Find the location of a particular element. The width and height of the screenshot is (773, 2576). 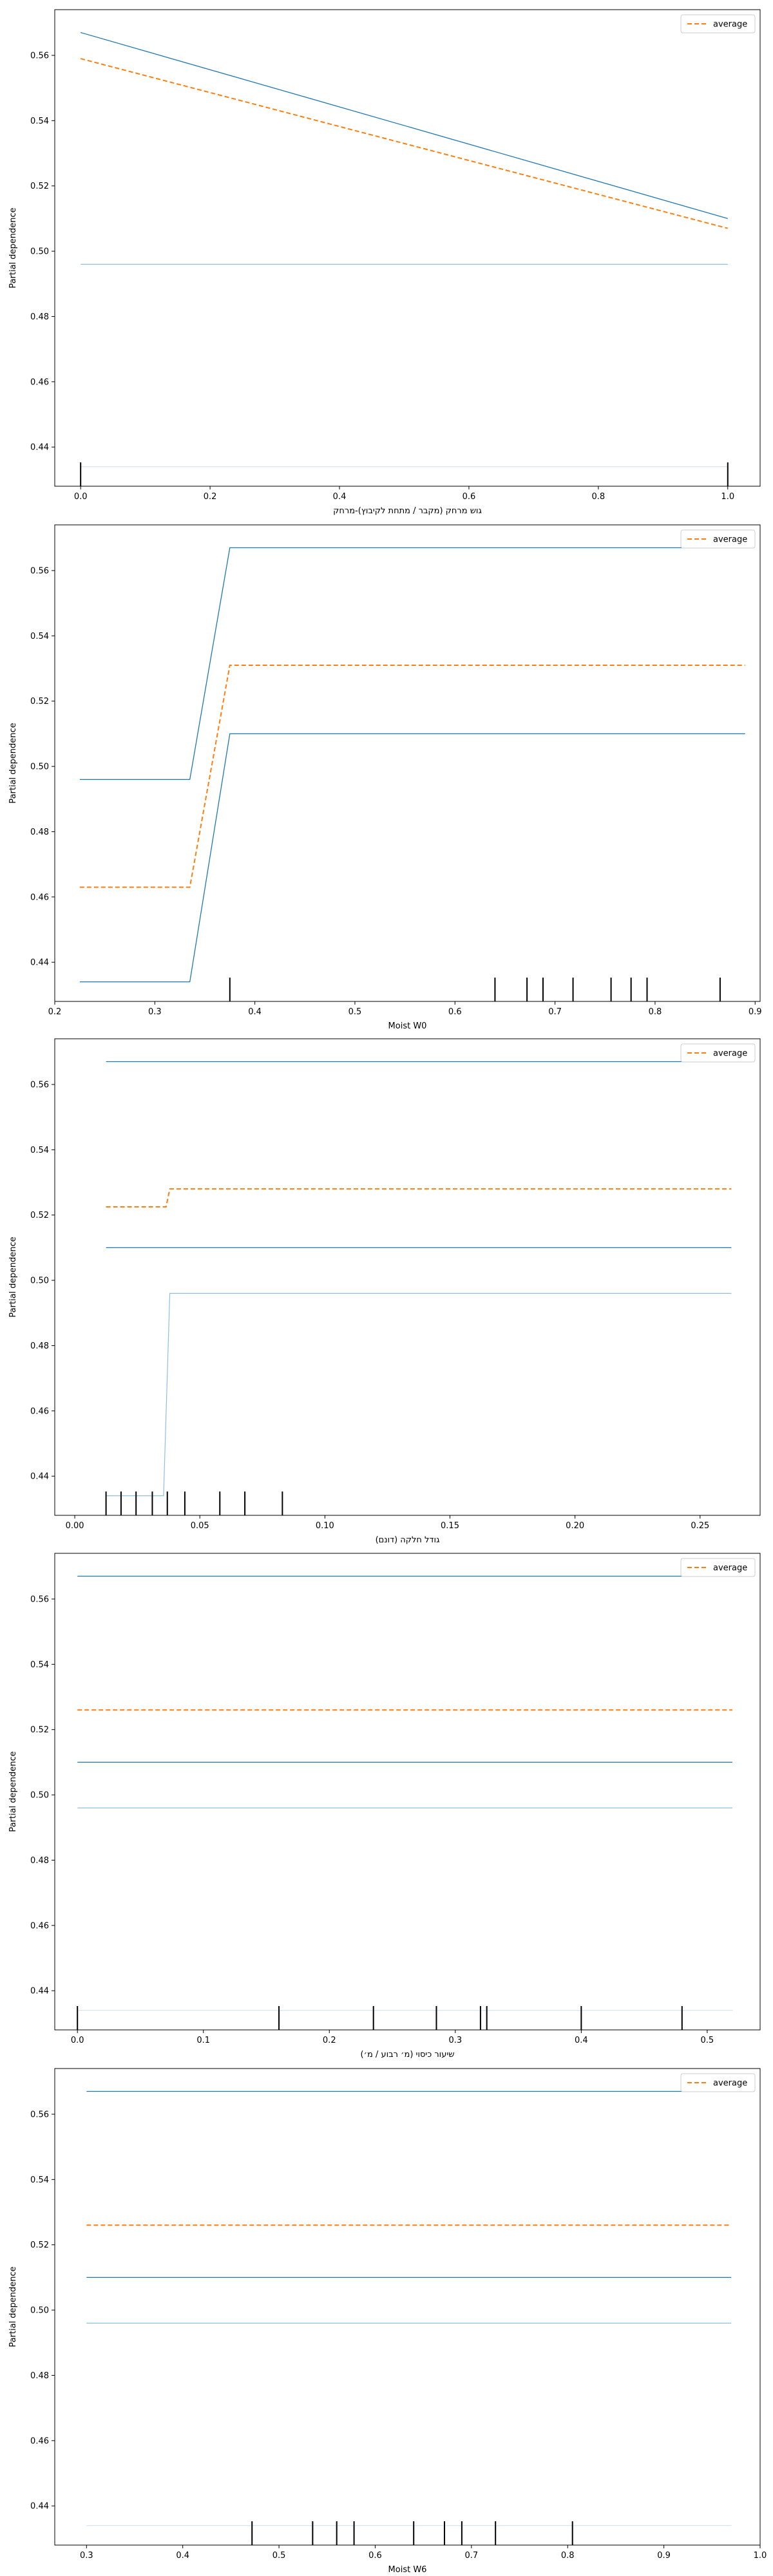

x-axis-label: שיעור כיסוי (מ׳ רבוע / מ׳) is located at coordinates (408, 2055).